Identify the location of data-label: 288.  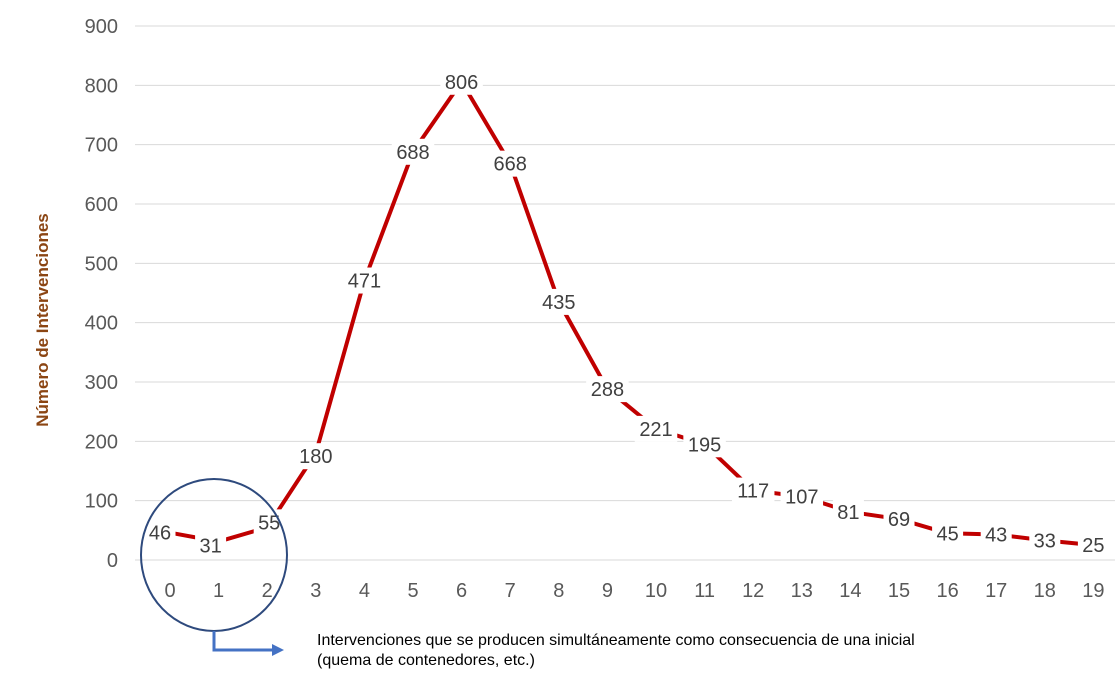
(607, 390).